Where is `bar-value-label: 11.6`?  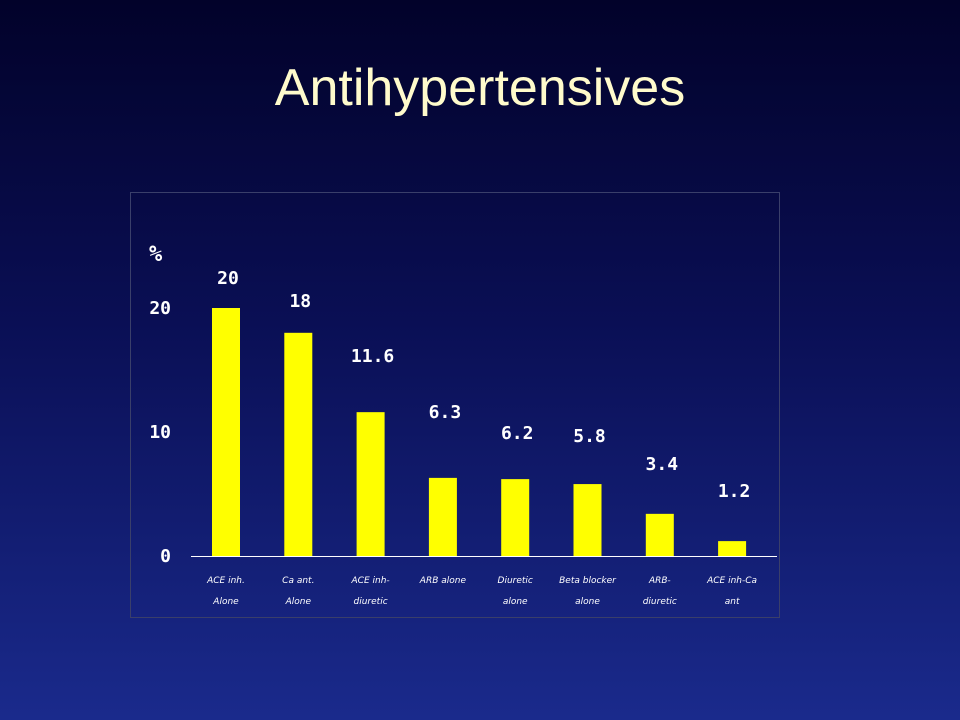
bar-value-label: 11.6 is located at coordinates (372, 356).